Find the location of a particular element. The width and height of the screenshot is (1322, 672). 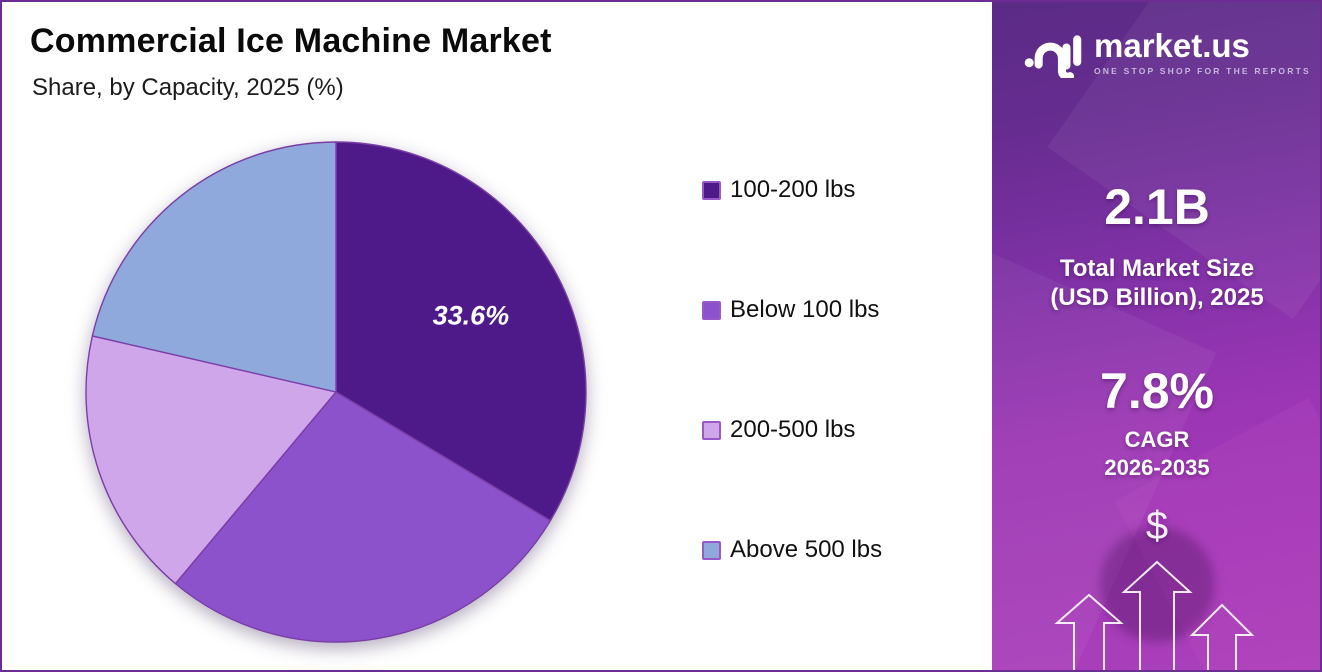

legend-label: Below 100 lbs is located at coordinates (805, 309).